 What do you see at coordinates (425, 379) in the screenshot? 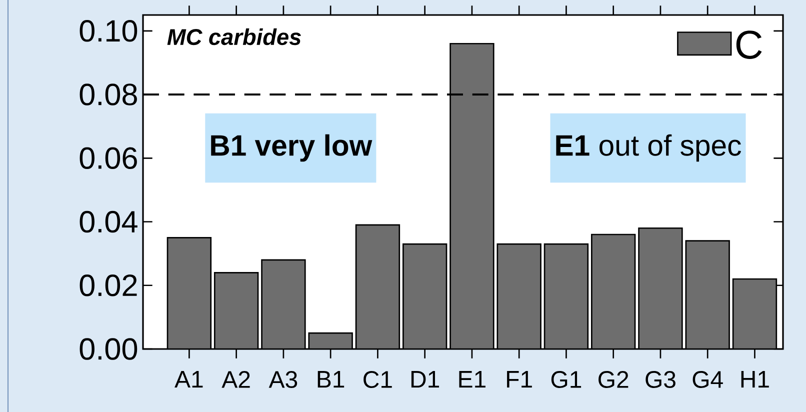
I see `x-tick-label: D1` at bounding box center [425, 379].